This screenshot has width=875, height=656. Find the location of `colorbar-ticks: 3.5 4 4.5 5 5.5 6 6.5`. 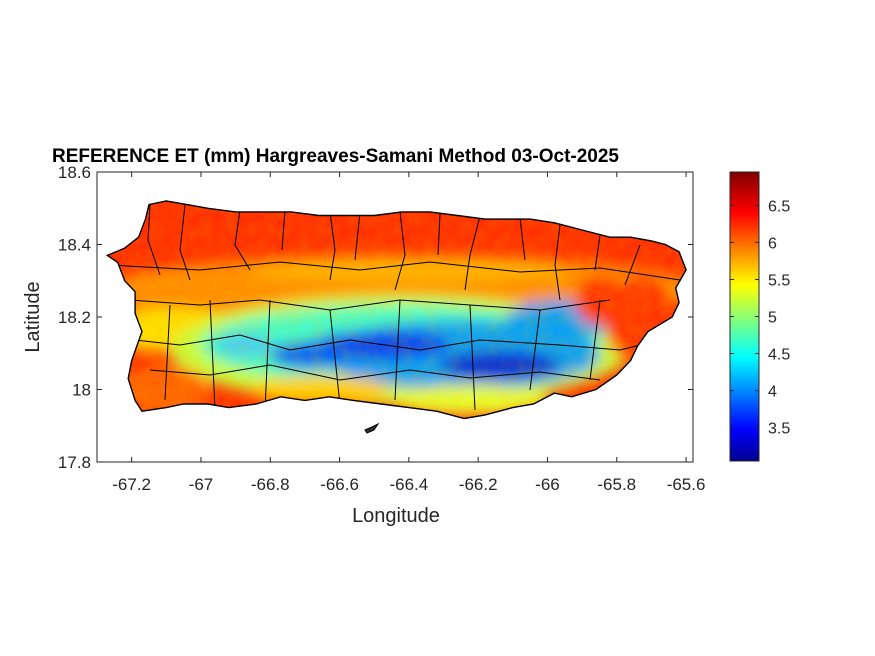

colorbar-ticks: 3.5 4 4.5 5 5.5 6 6.5 is located at coordinates (760, 318).